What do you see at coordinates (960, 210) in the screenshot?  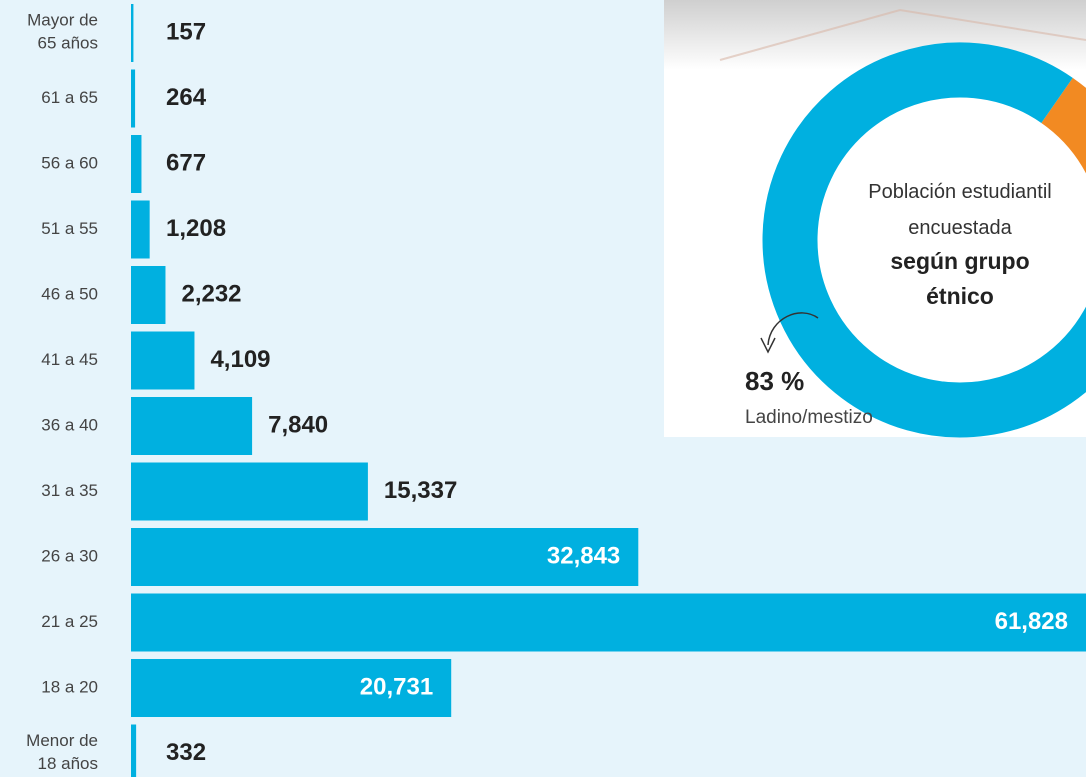 I see `donut-title: Población estudiantil encuestada` at bounding box center [960, 210].